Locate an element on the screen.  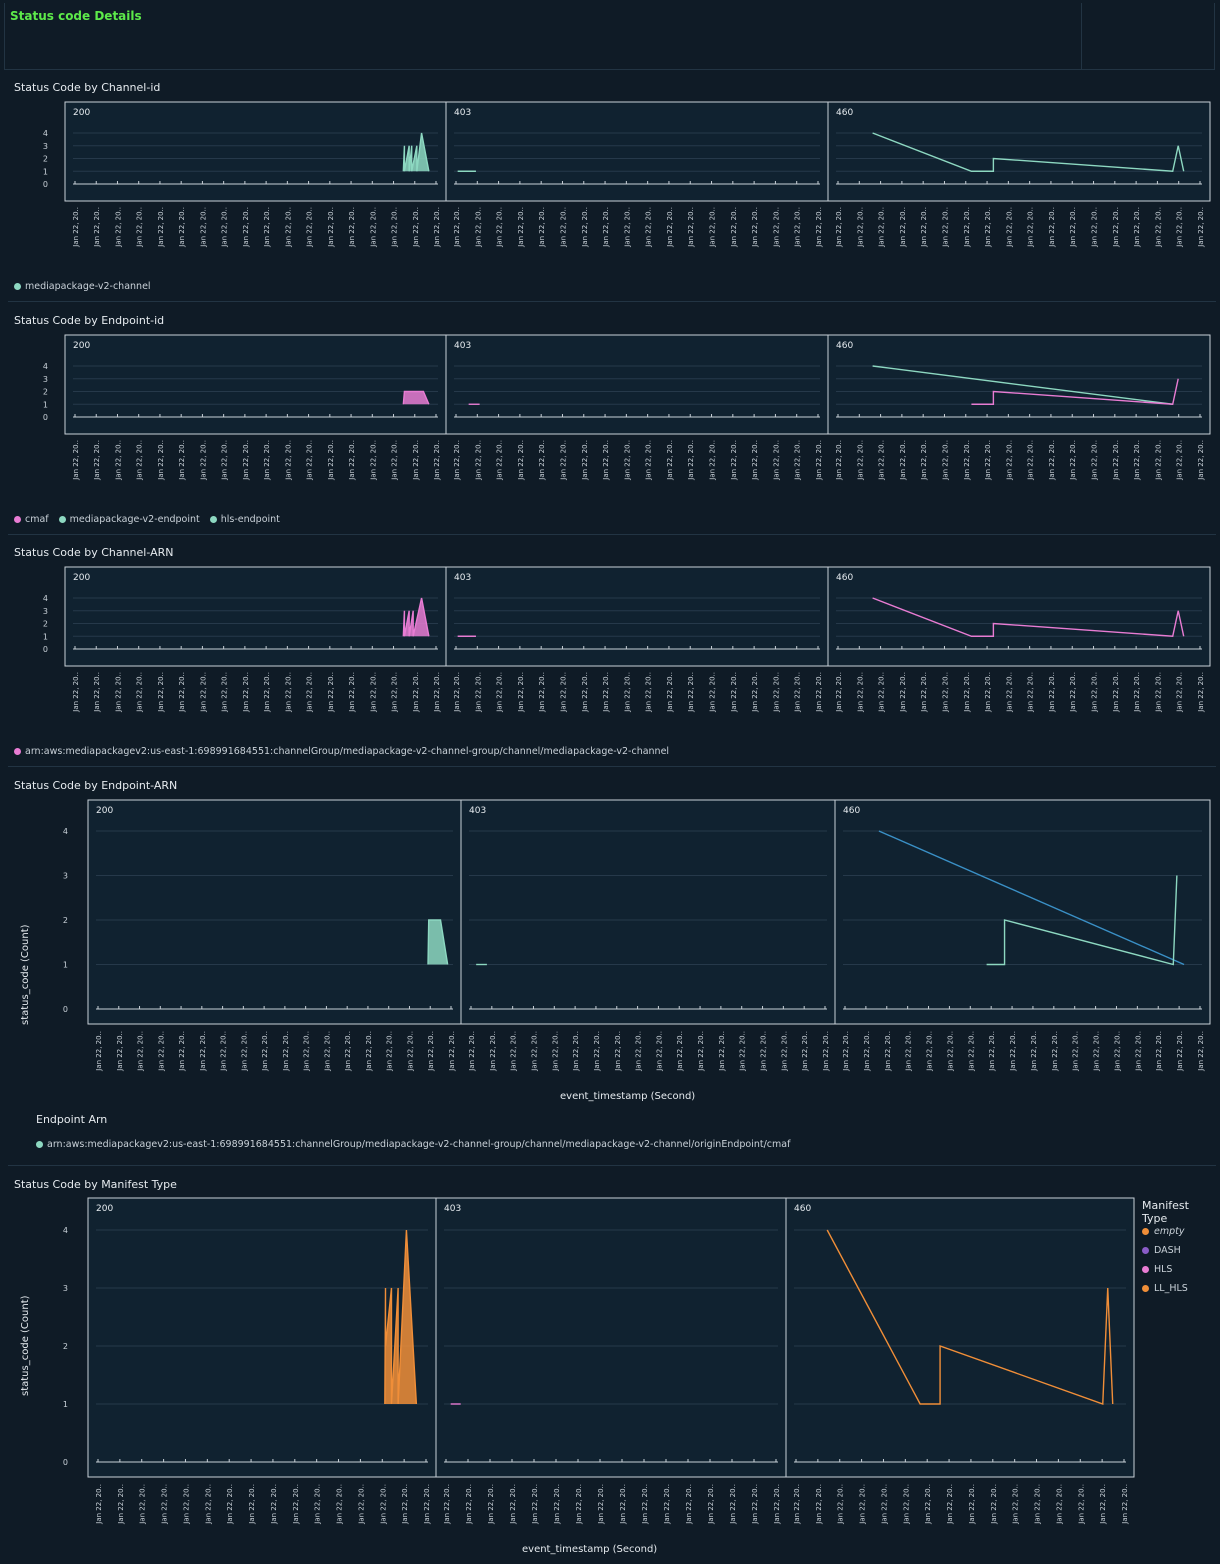
legend-item: HLS is located at coordinates (1165, 1269).